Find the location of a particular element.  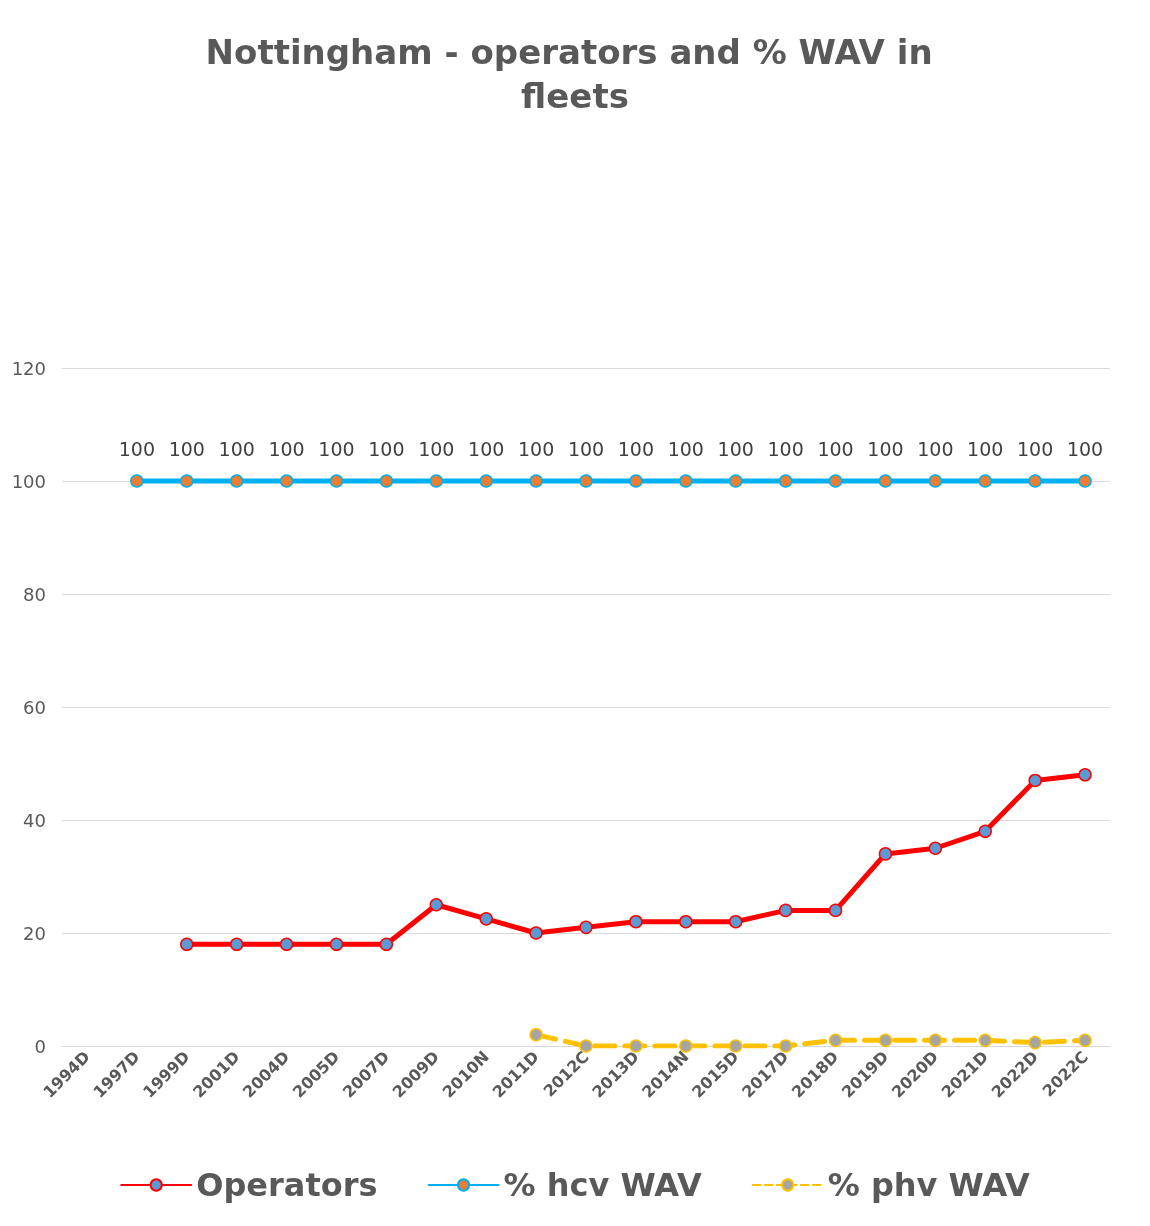

y-tick-label: 80 is located at coordinates (34, 594).